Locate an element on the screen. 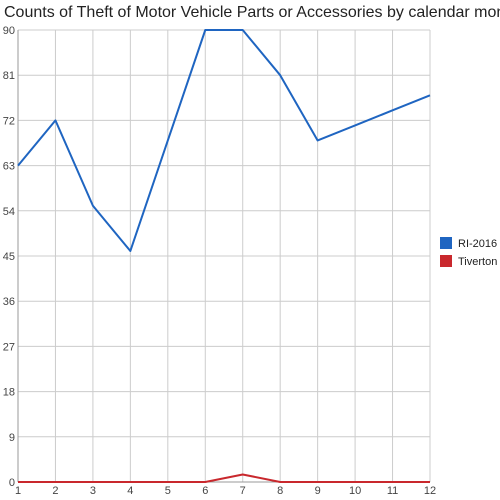  y-tick-label: 27 is located at coordinates (9, 347).